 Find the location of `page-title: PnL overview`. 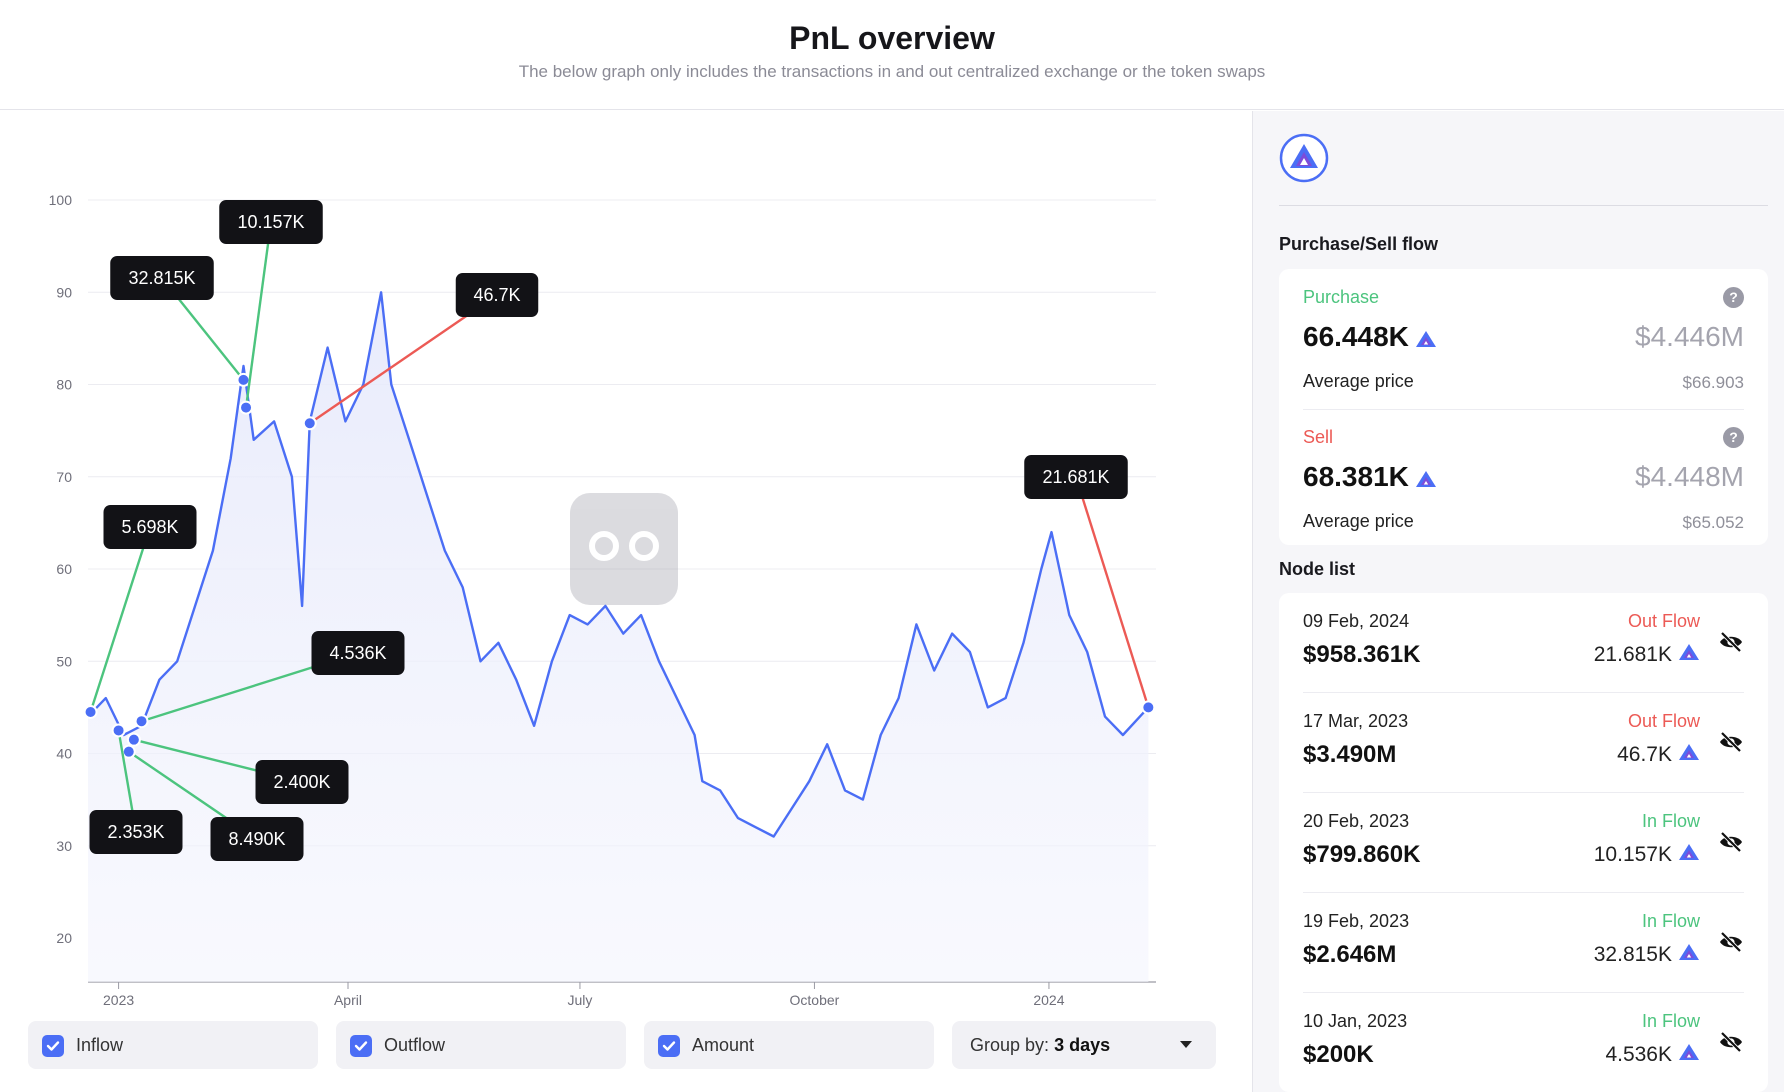

page-title: PnL overview is located at coordinates (892, 38).